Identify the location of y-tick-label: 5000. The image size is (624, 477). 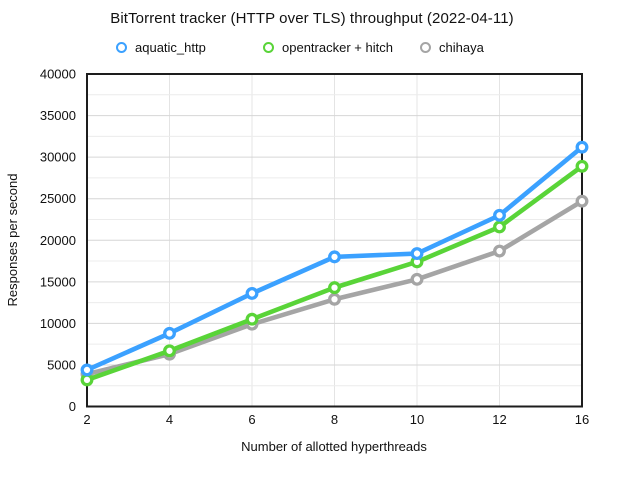
(61, 364).